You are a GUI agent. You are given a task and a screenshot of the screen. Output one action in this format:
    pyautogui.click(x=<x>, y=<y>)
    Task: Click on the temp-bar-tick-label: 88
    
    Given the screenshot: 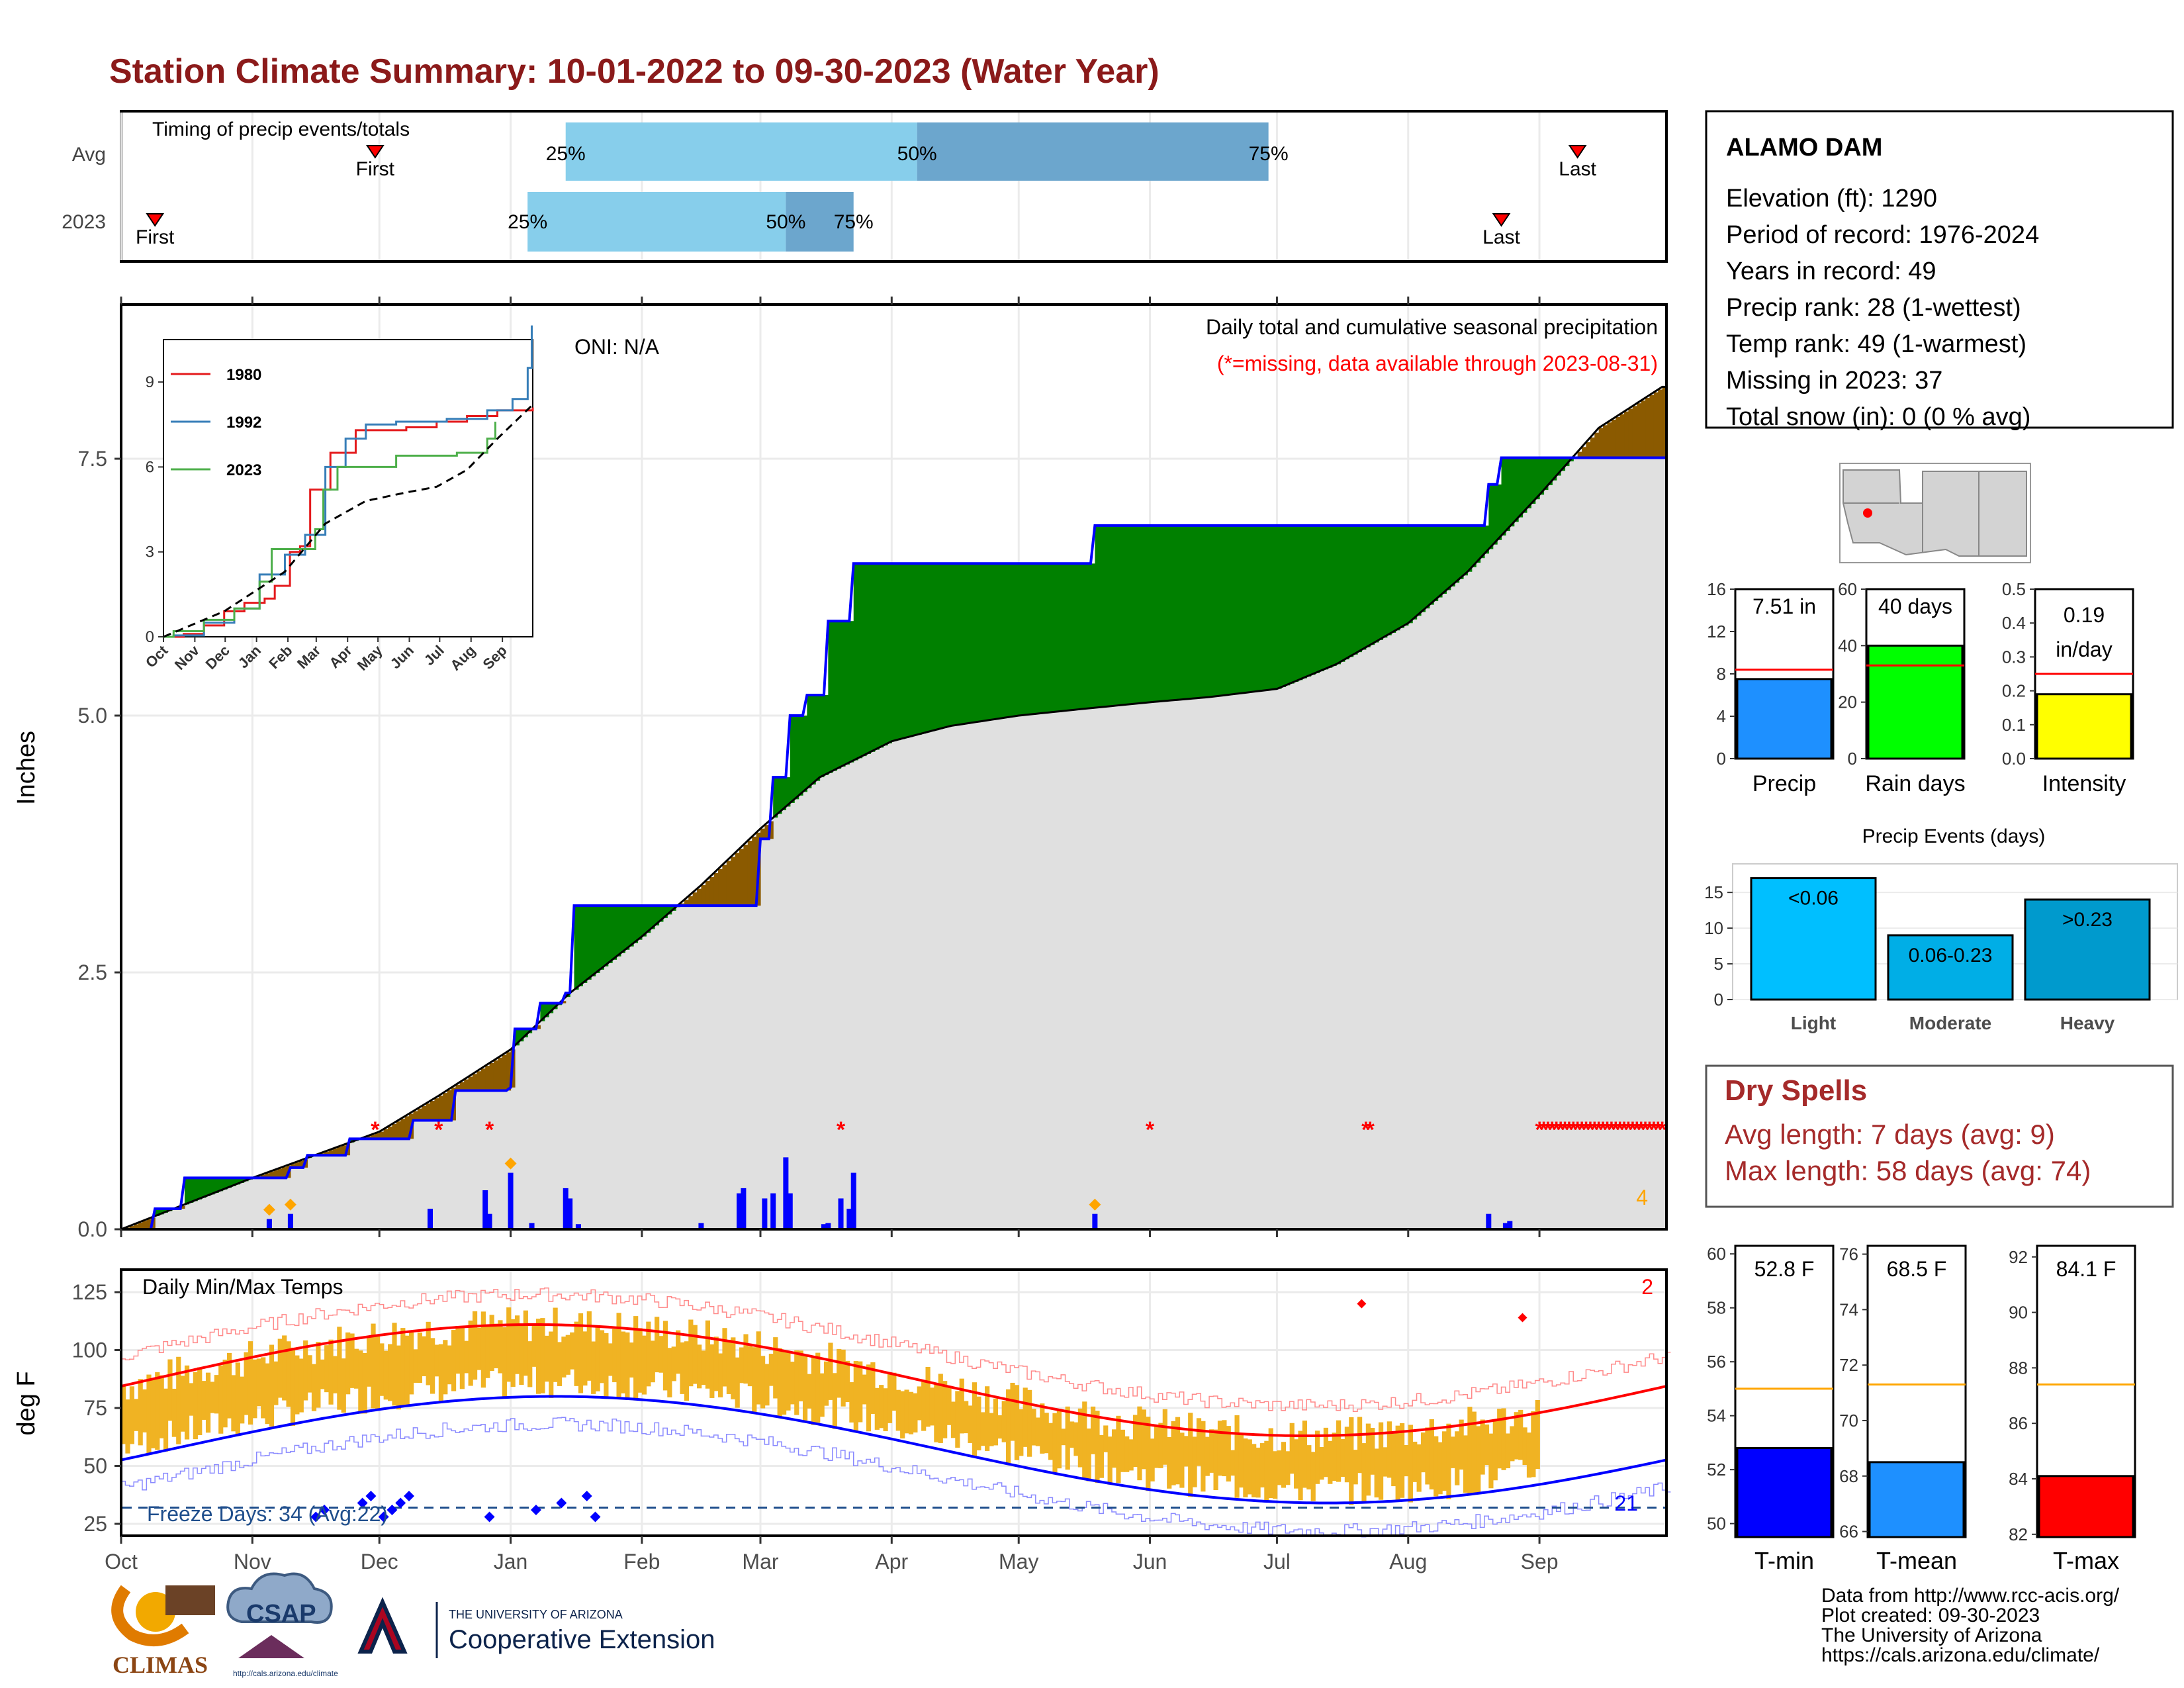 What is the action you would take?
    pyautogui.click(x=2019, y=1368)
    